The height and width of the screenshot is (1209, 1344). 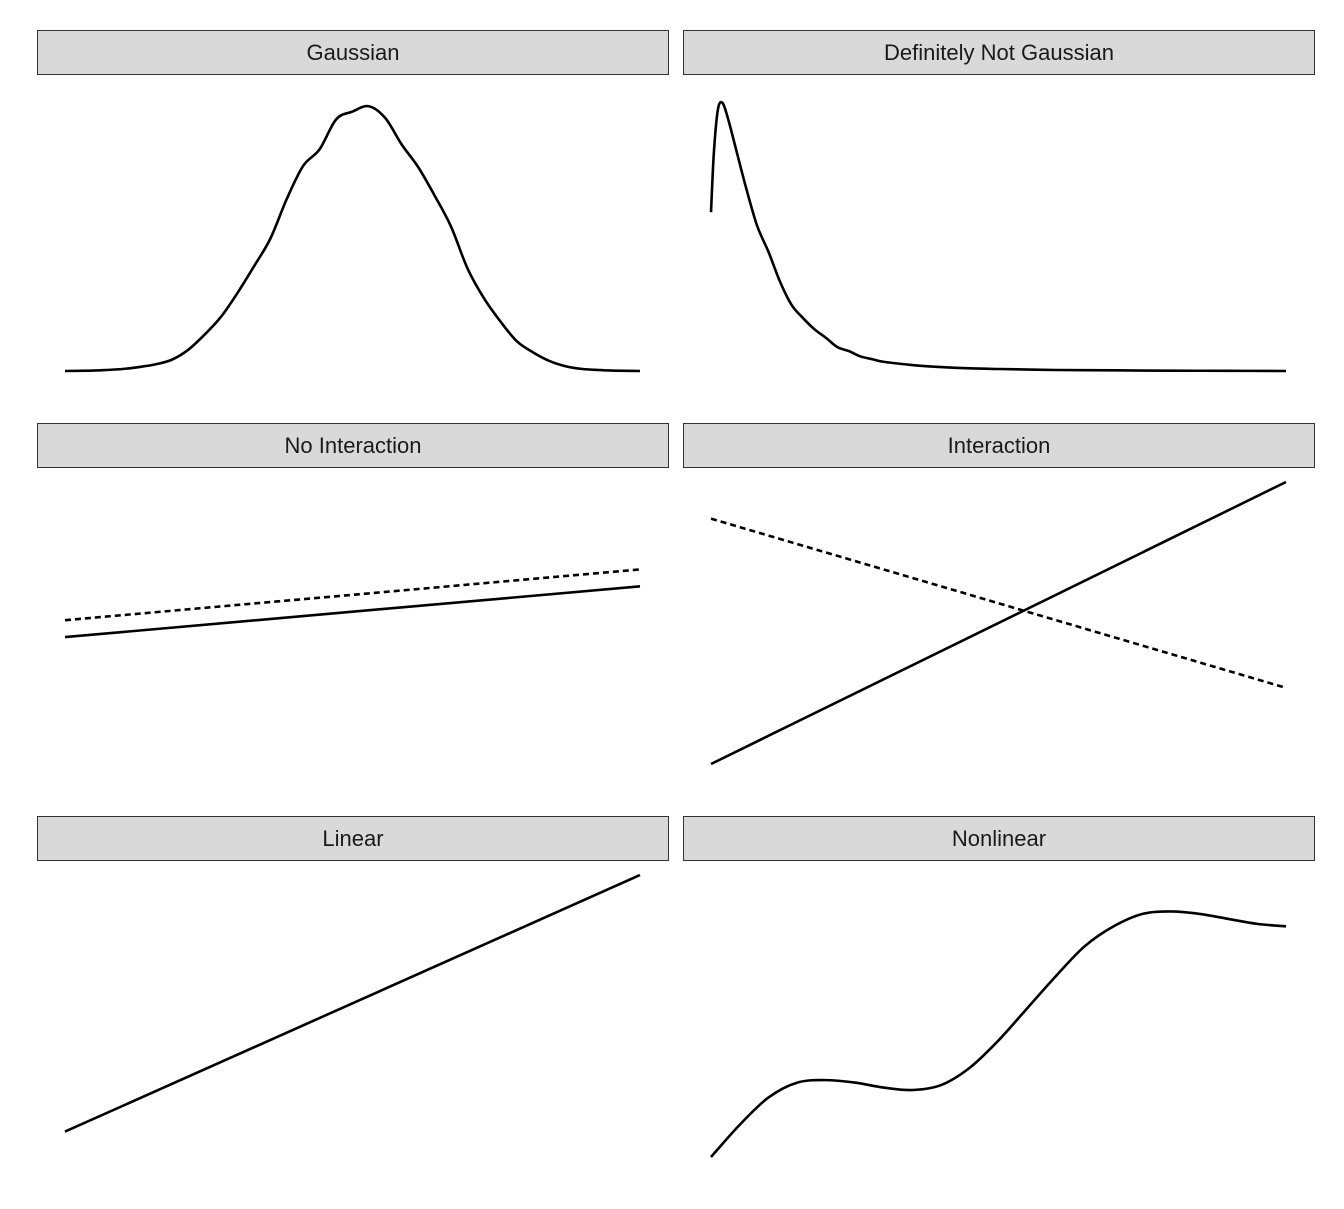 I want to click on plot-gaussian, so click(x=352, y=238).